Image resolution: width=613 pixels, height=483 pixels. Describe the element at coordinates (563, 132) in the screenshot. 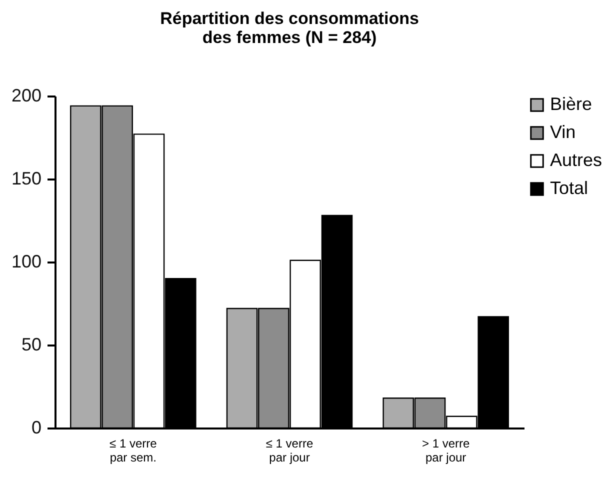

I see `legend-label: Vin` at that location.